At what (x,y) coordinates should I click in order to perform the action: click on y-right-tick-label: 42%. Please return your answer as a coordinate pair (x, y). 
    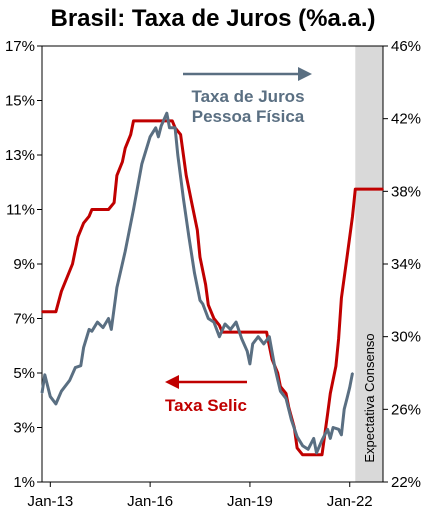
    Looking at the image, I should click on (406, 119).